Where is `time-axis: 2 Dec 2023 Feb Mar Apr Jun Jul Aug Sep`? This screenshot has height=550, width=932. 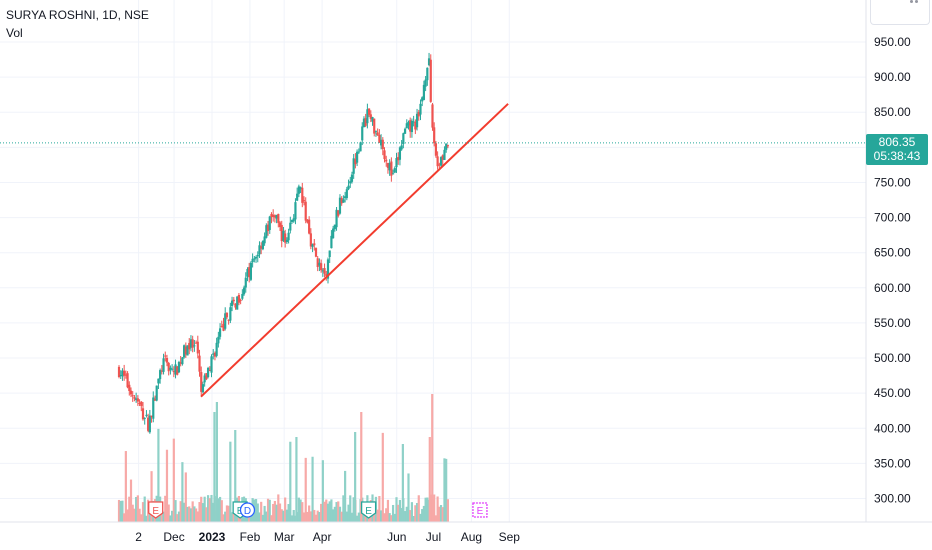 time-axis: 2 Dec 2023 Feb Mar Apr Jun Jul Aug Sep is located at coordinates (466, 532).